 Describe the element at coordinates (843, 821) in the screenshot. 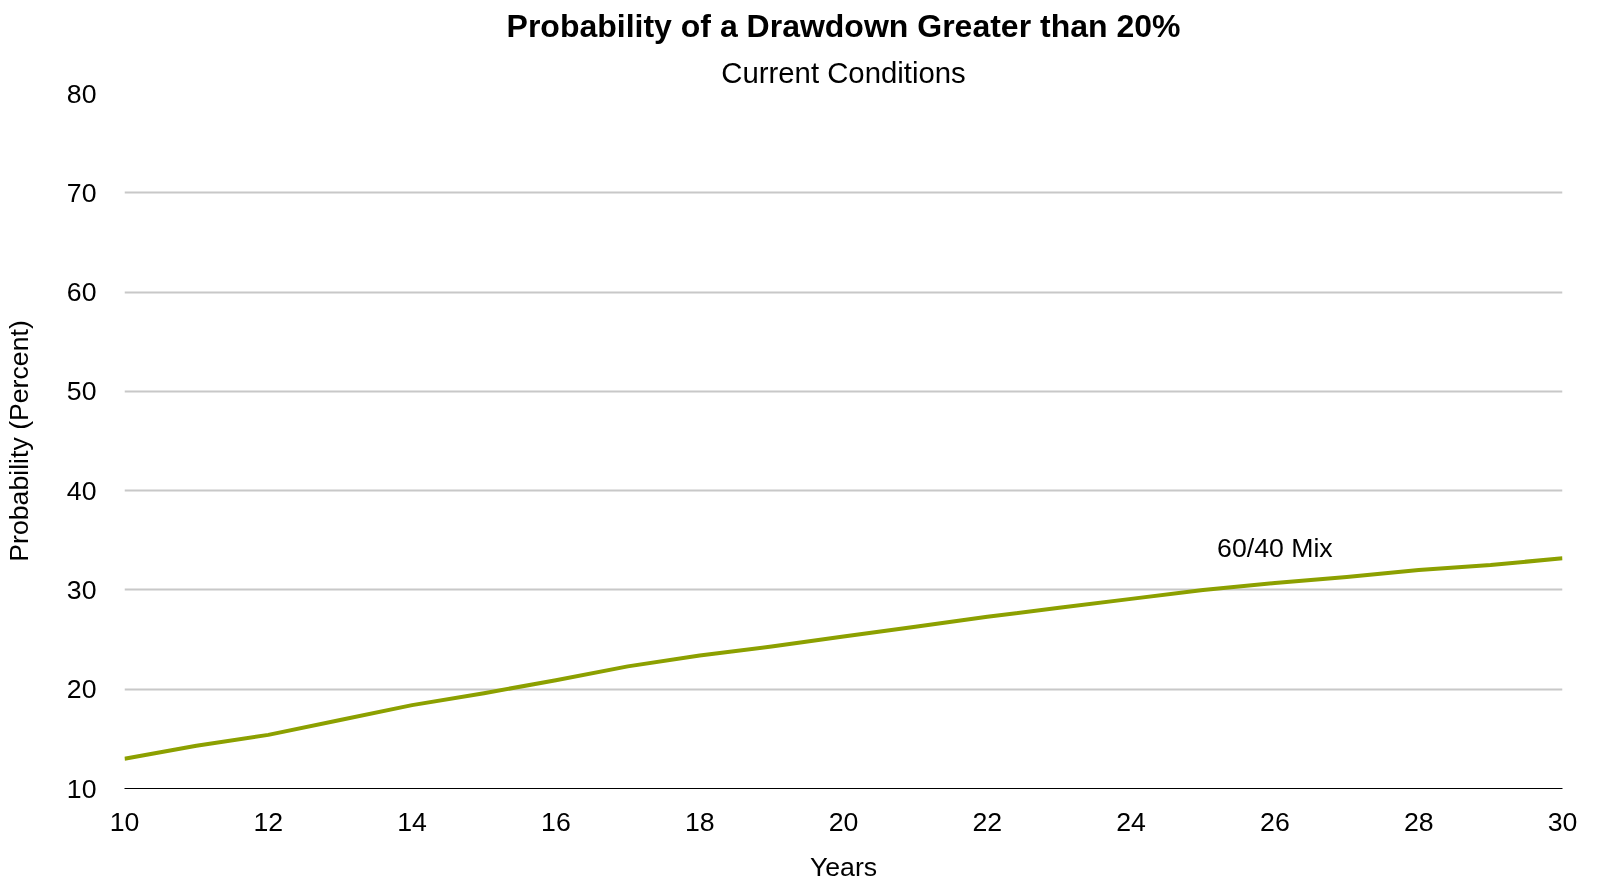

I see `x-tick-label: 20` at that location.